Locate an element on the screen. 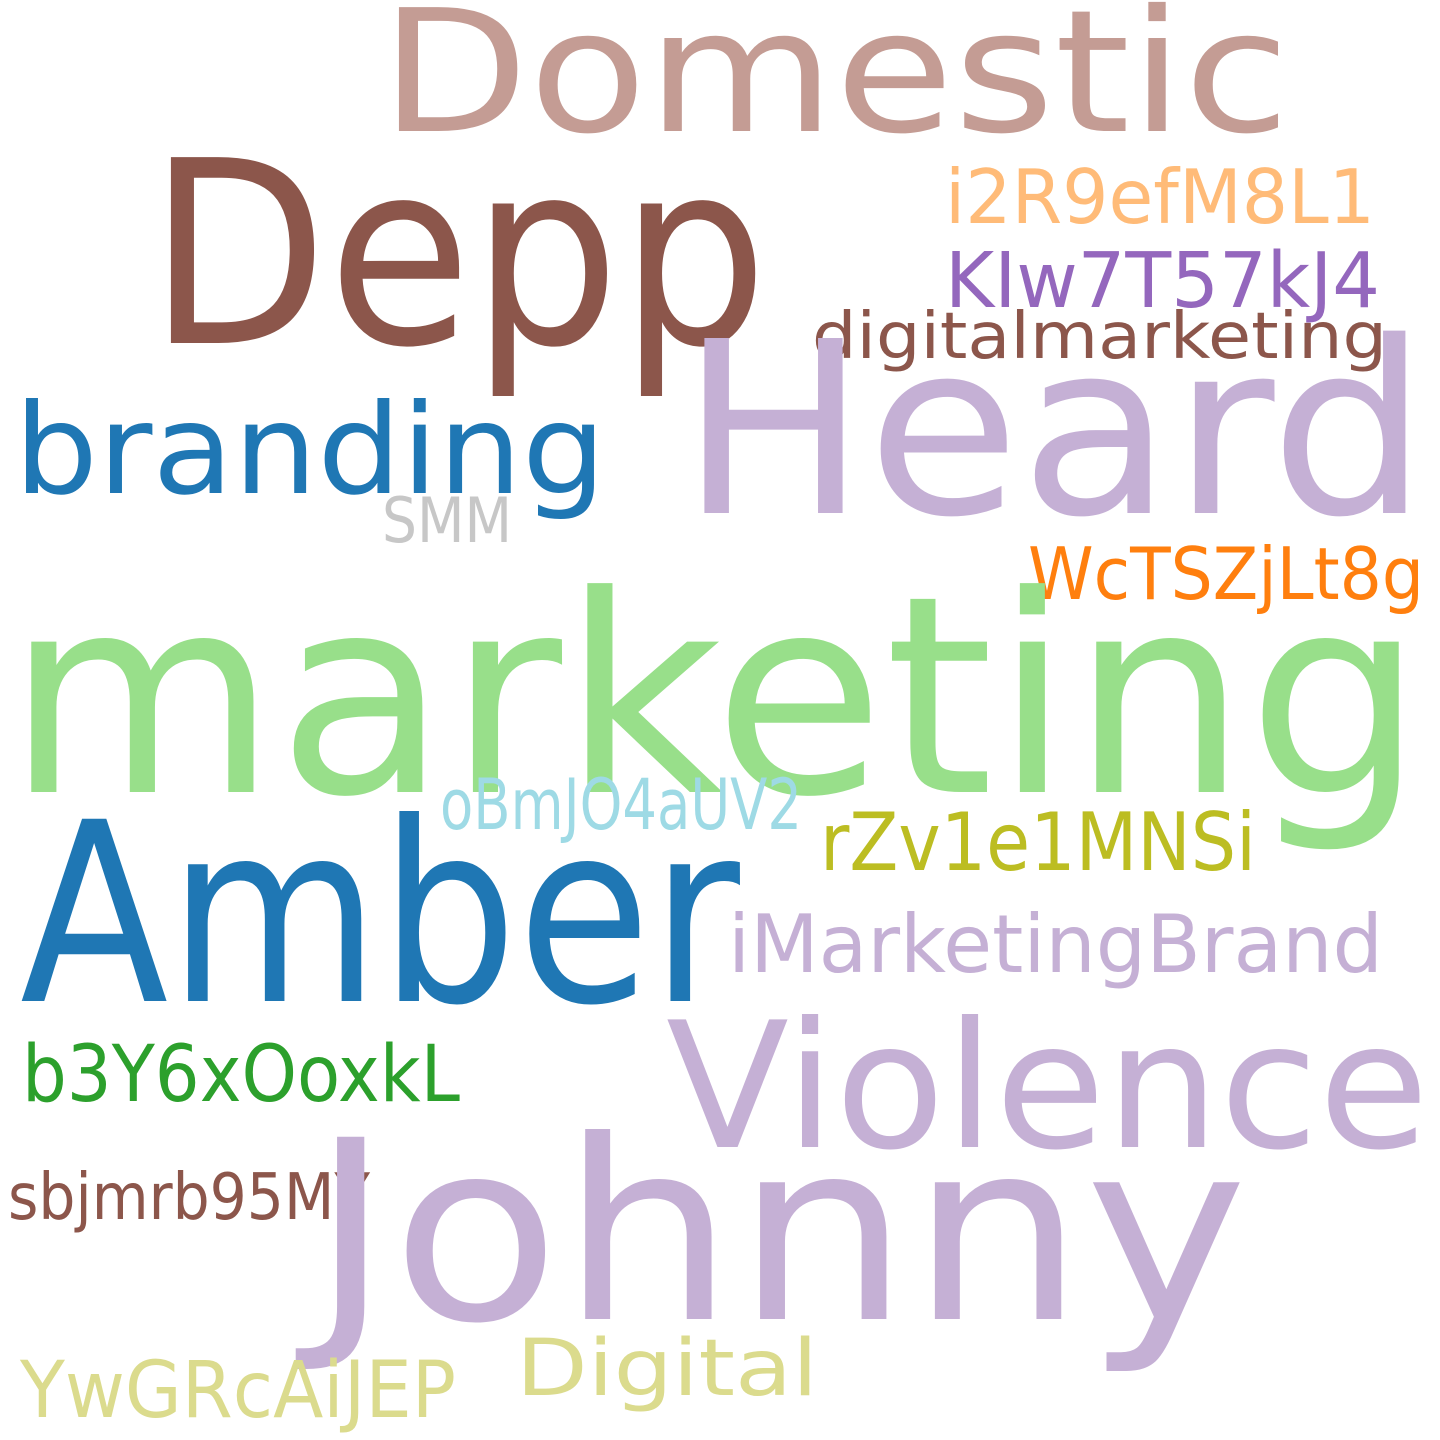  word-amber: Amber is located at coordinates (380, 914).